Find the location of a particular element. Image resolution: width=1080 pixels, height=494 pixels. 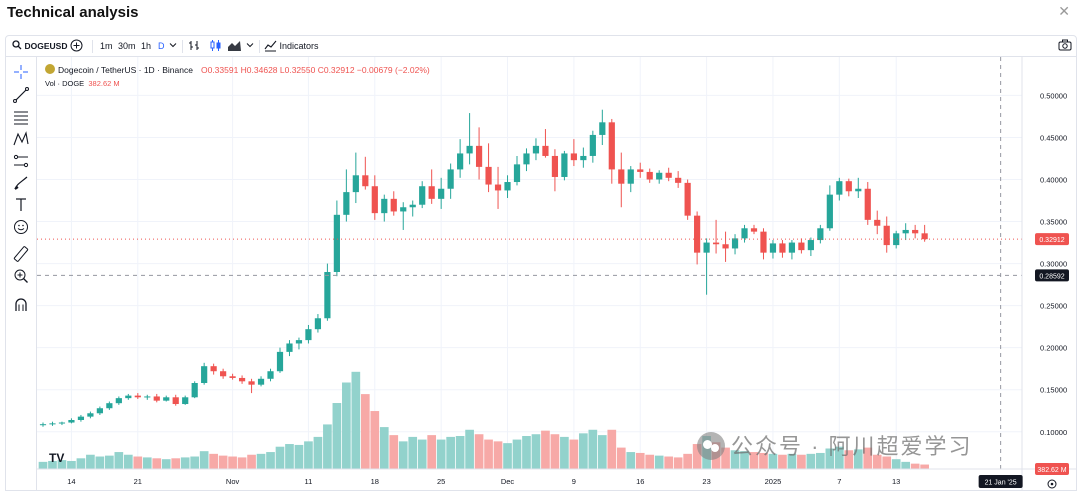

brush-tool is located at coordinates (22, 183).